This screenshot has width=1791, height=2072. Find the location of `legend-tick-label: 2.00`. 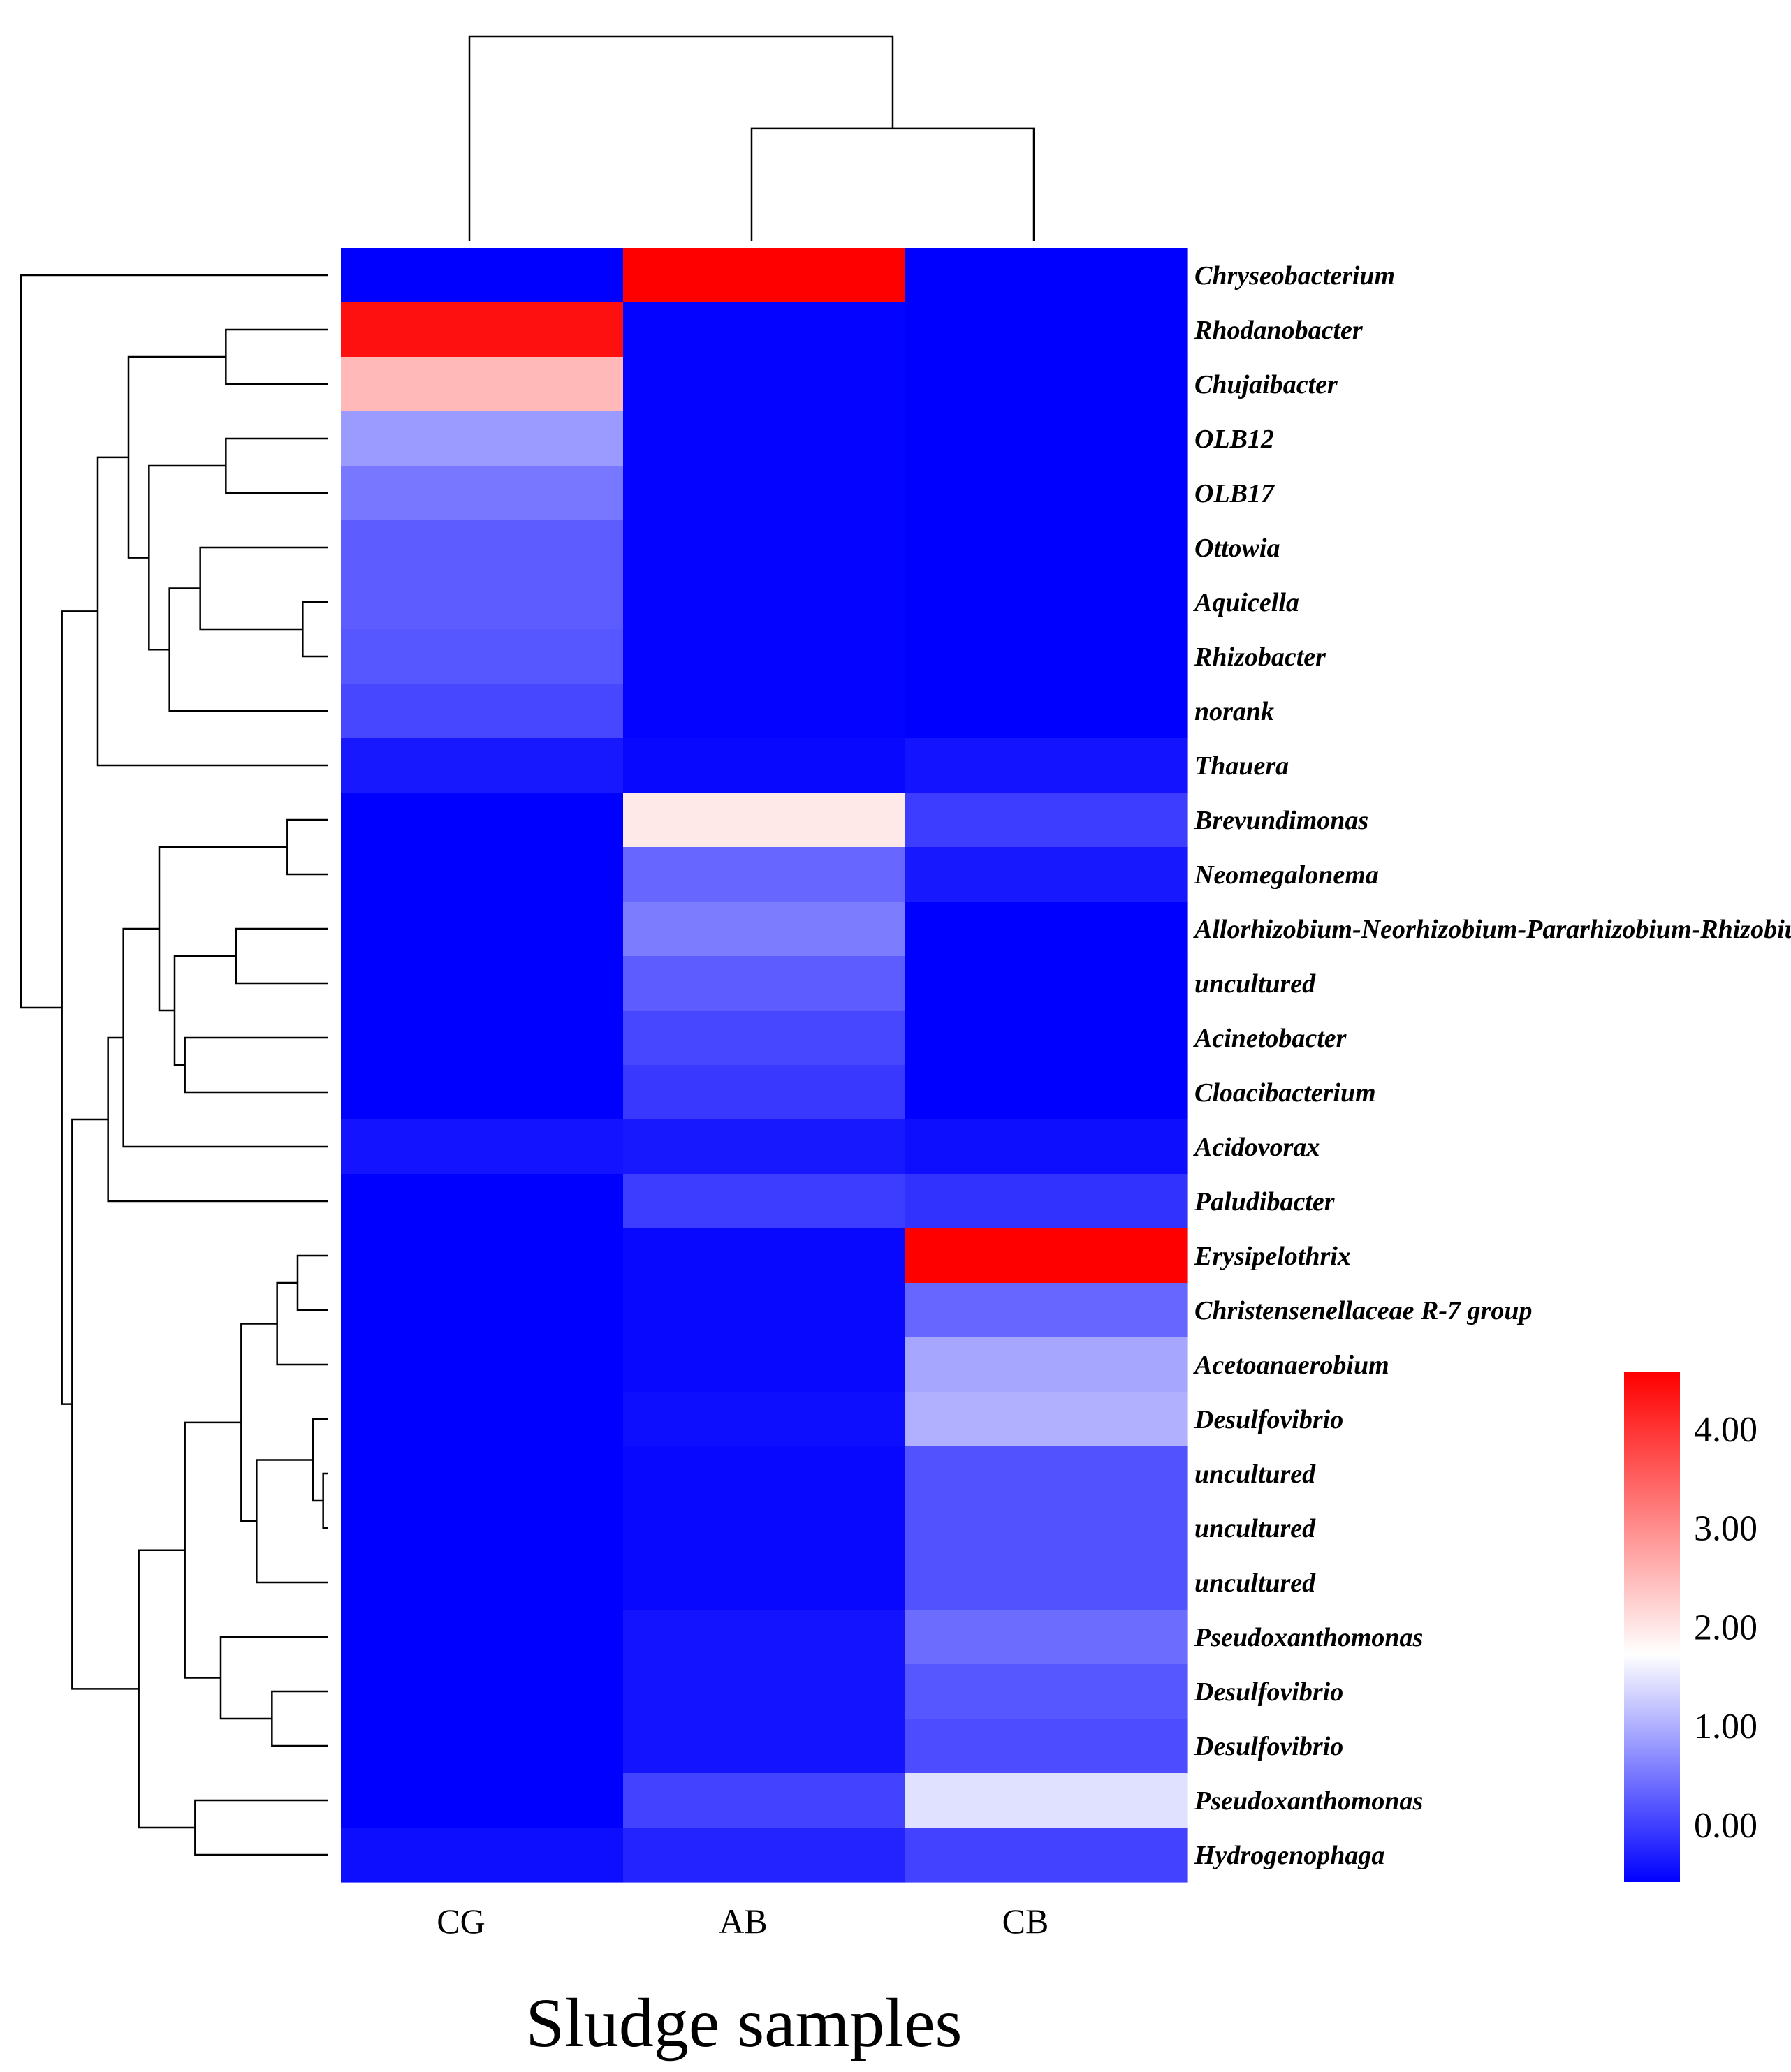

legend-tick-label: 2.00 is located at coordinates (1726, 1627).